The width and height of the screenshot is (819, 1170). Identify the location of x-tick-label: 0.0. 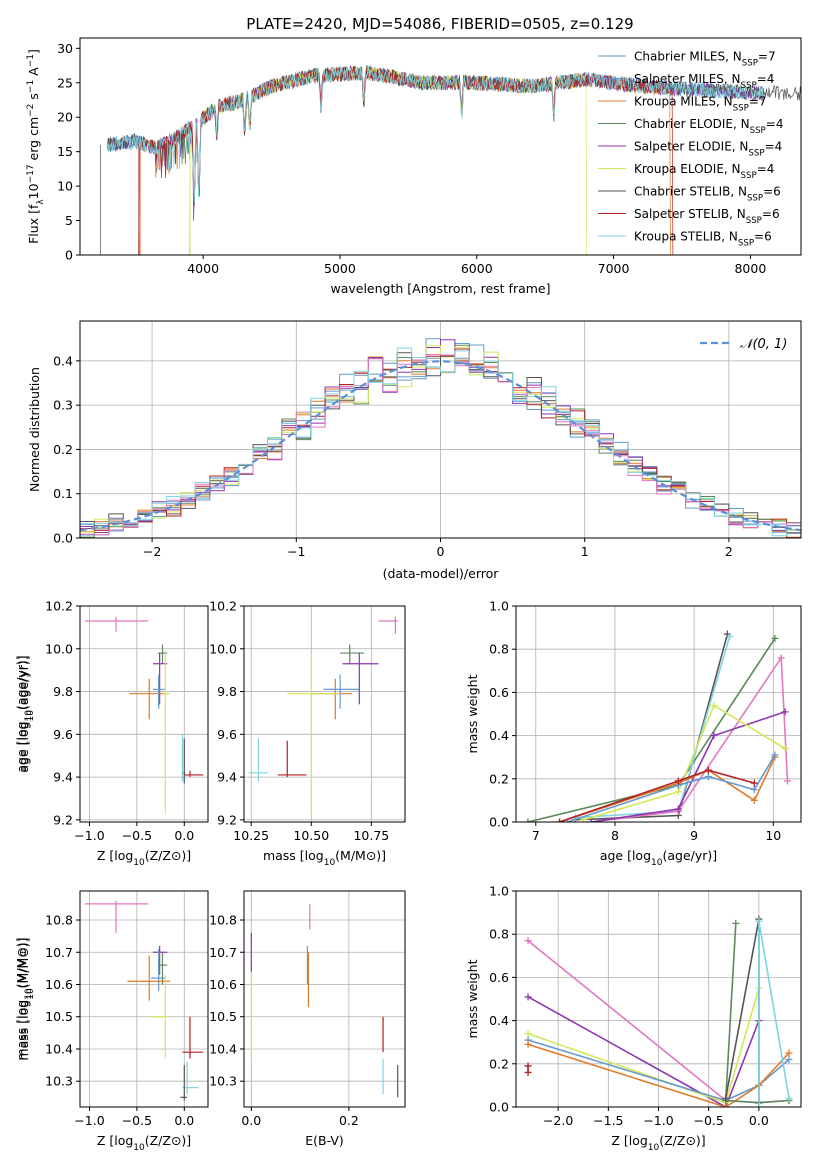
(184, 835).